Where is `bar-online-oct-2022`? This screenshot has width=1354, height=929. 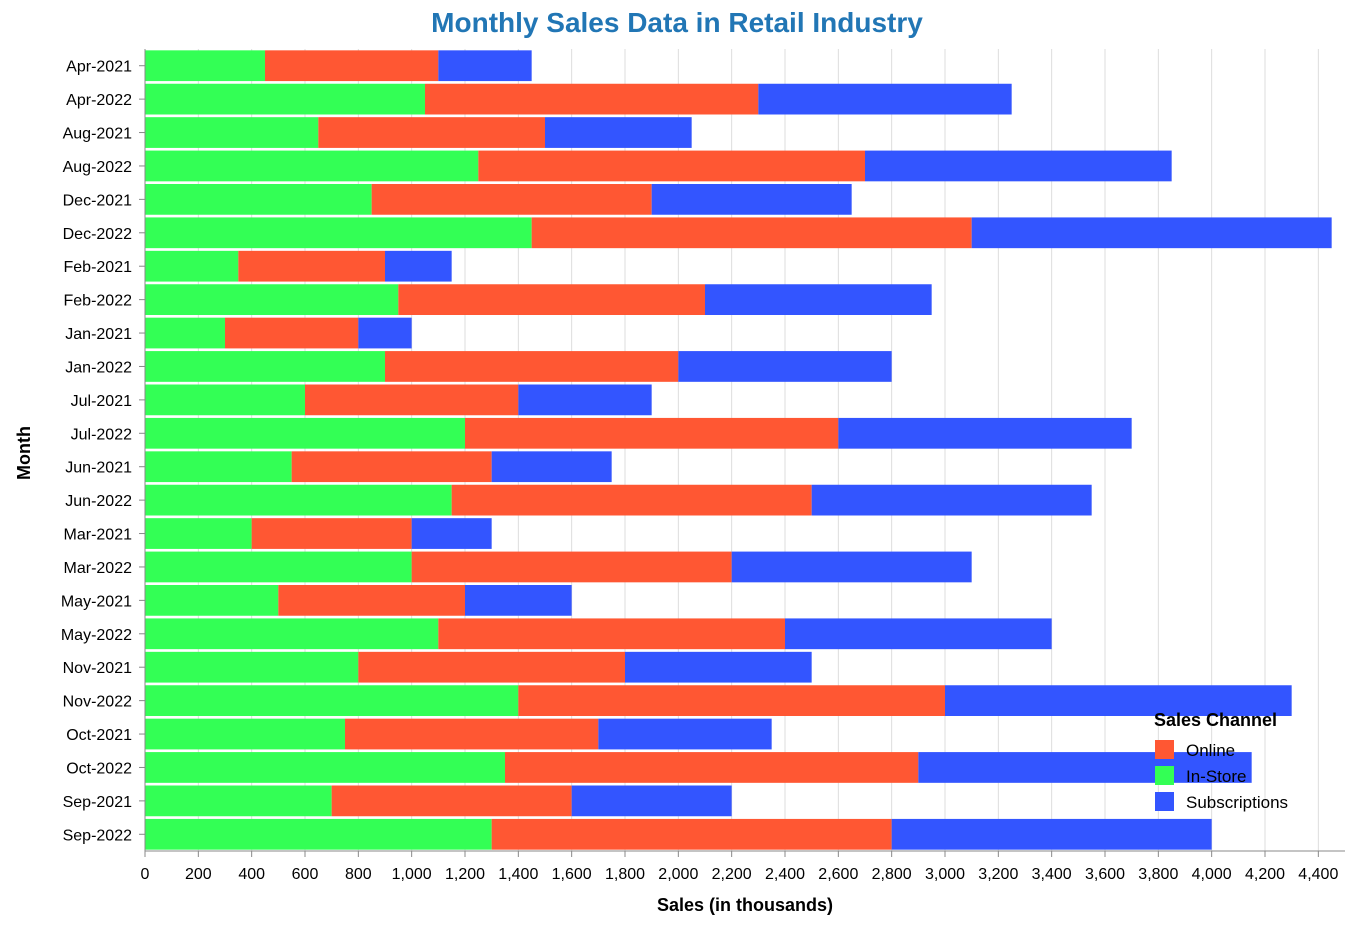 bar-online-oct-2022 is located at coordinates (712, 767).